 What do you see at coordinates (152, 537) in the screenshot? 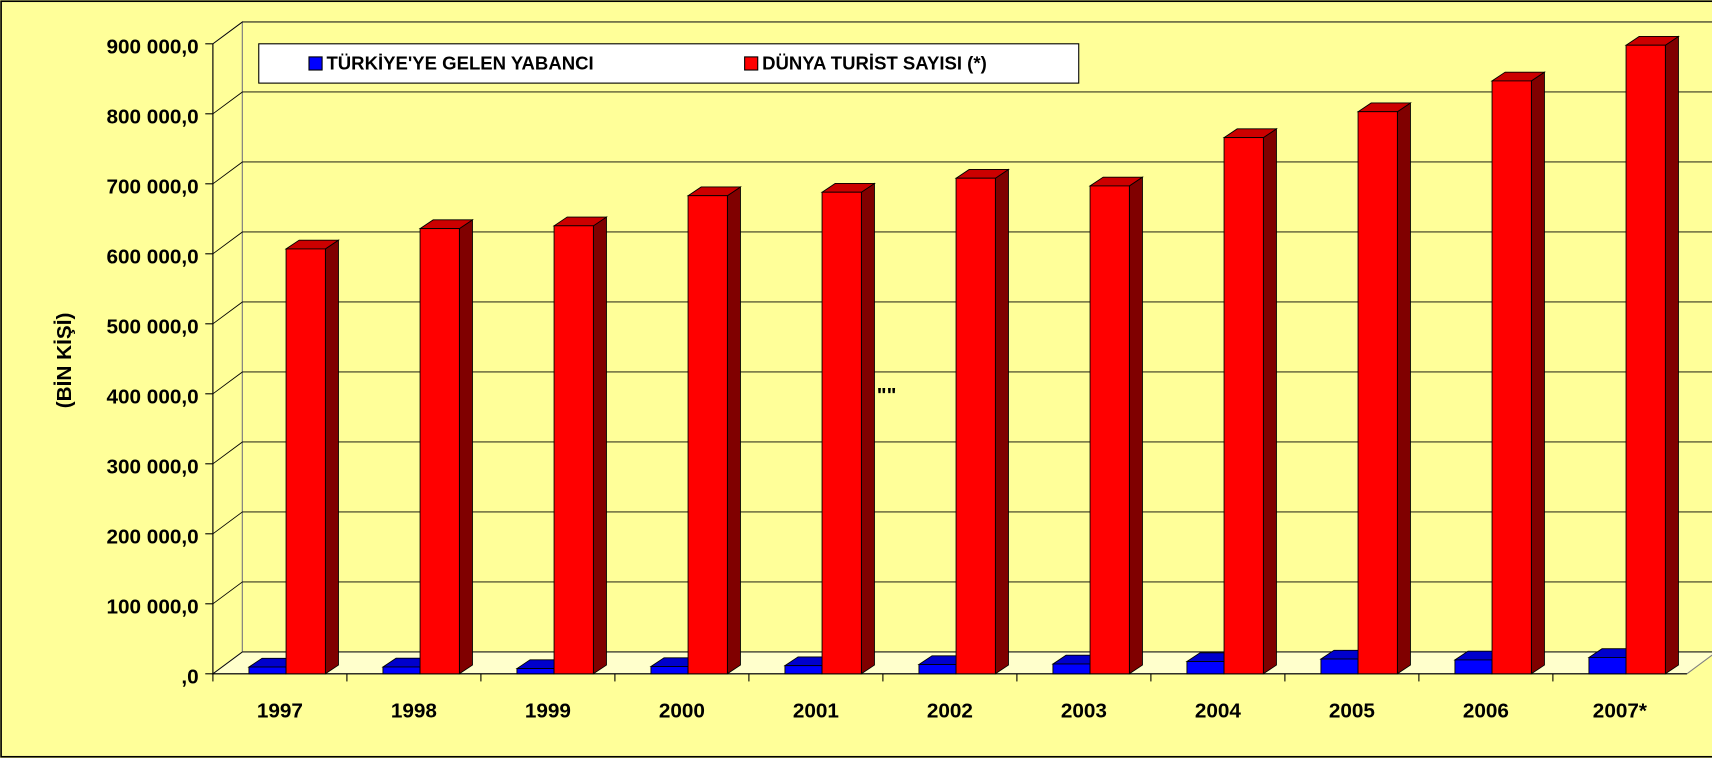
I see `y-tick-label: 200 000,0` at bounding box center [152, 537].